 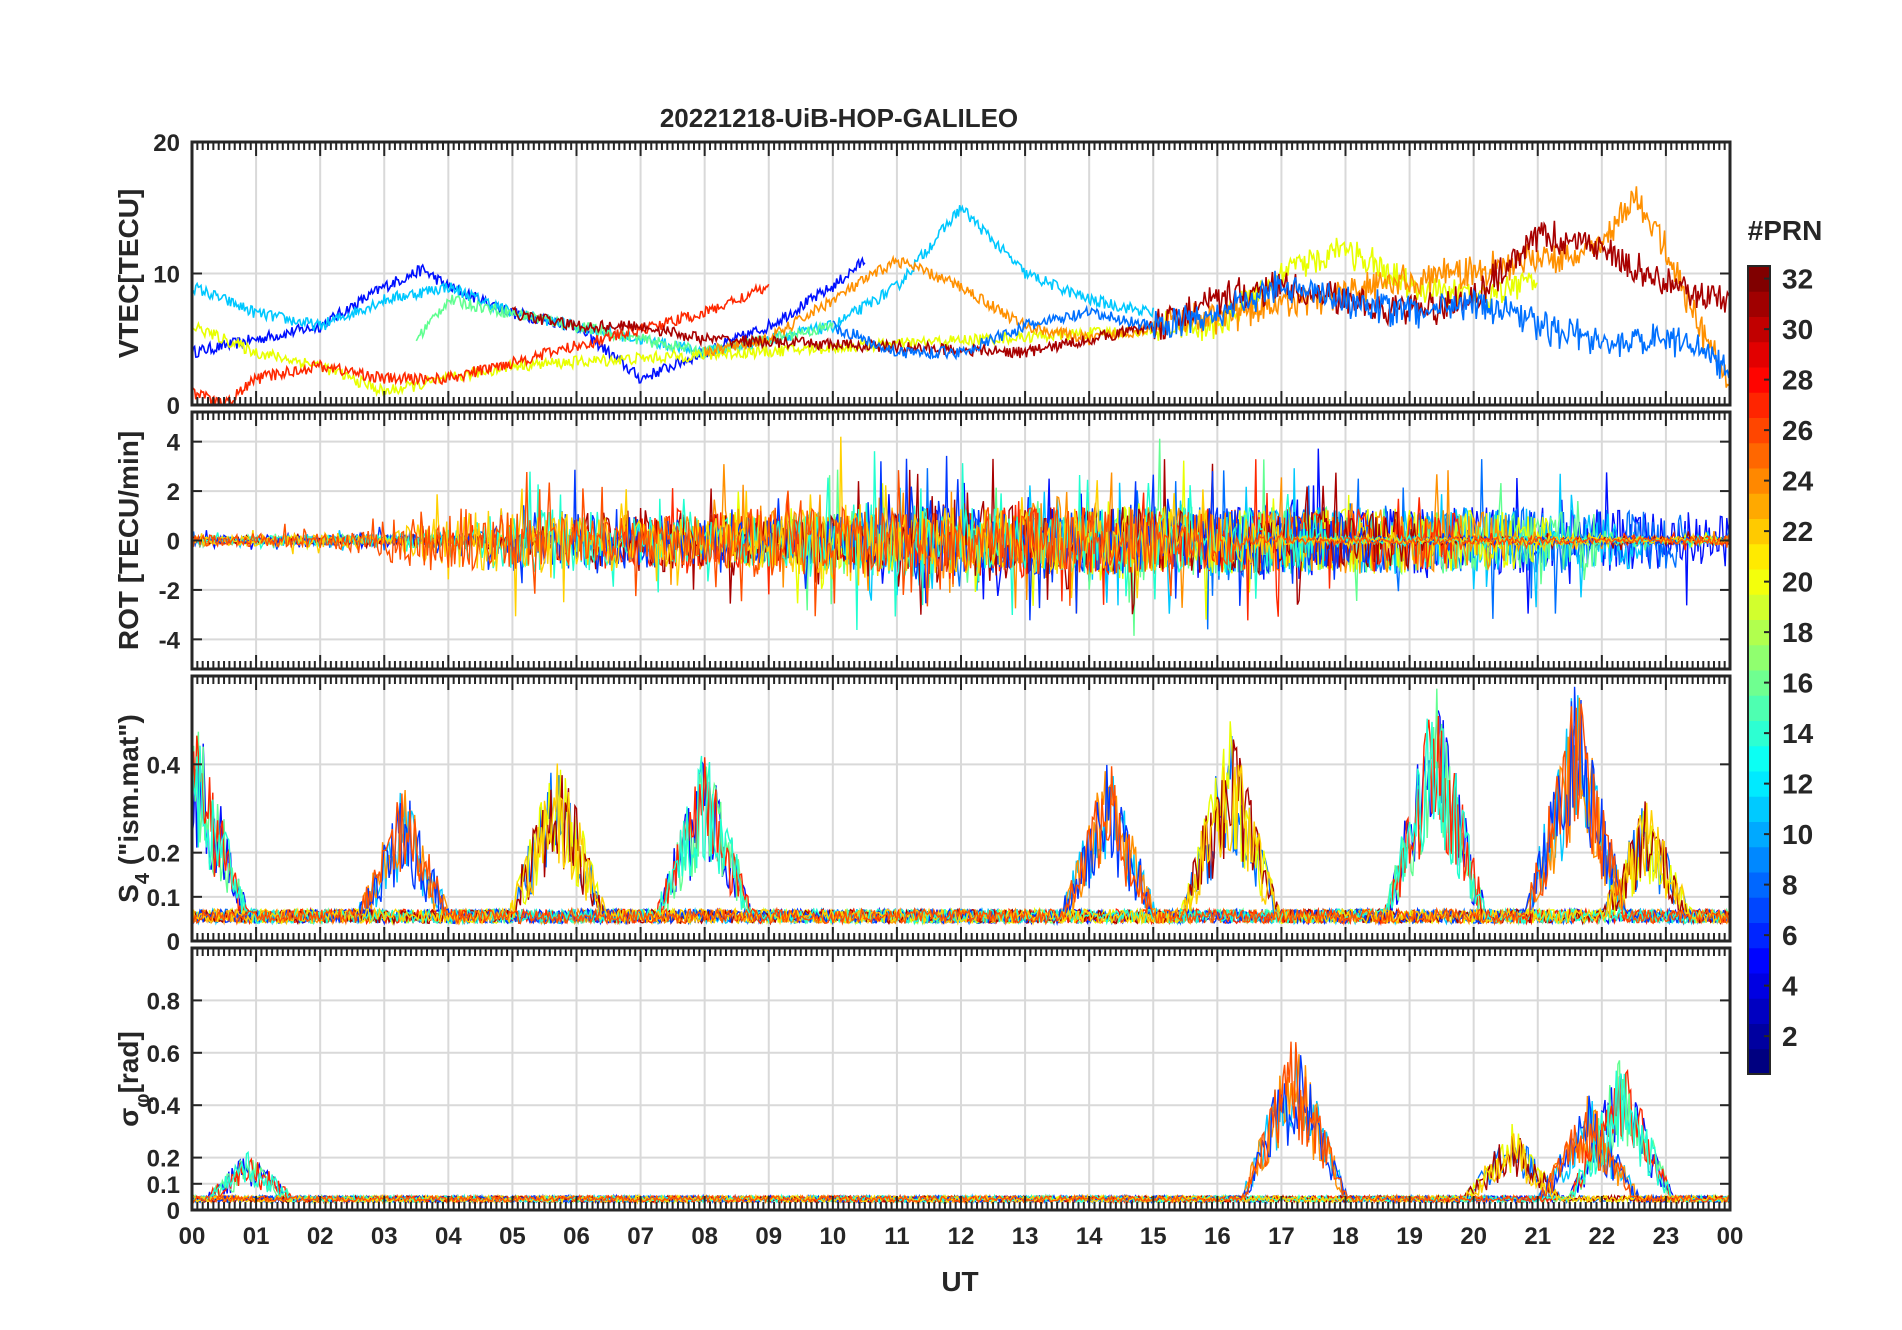 What do you see at coordinates (1797, 784) in the screenshot?
I see `colorbar-tick-label: 12` at bounding box center [1797, 784].